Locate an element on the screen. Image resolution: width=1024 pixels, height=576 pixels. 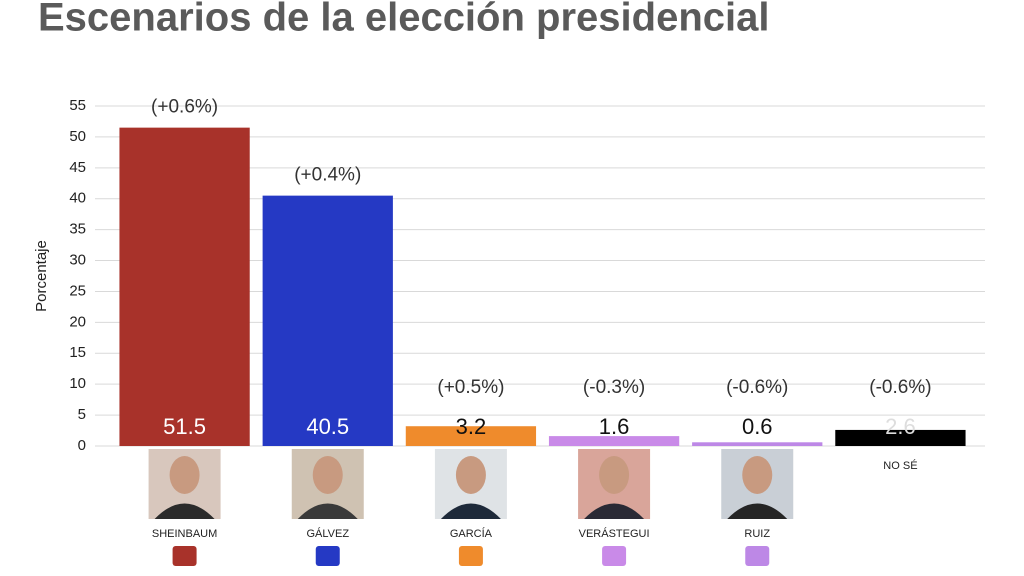
change-label: (+0.6%) is located at coordinates (184, 107).